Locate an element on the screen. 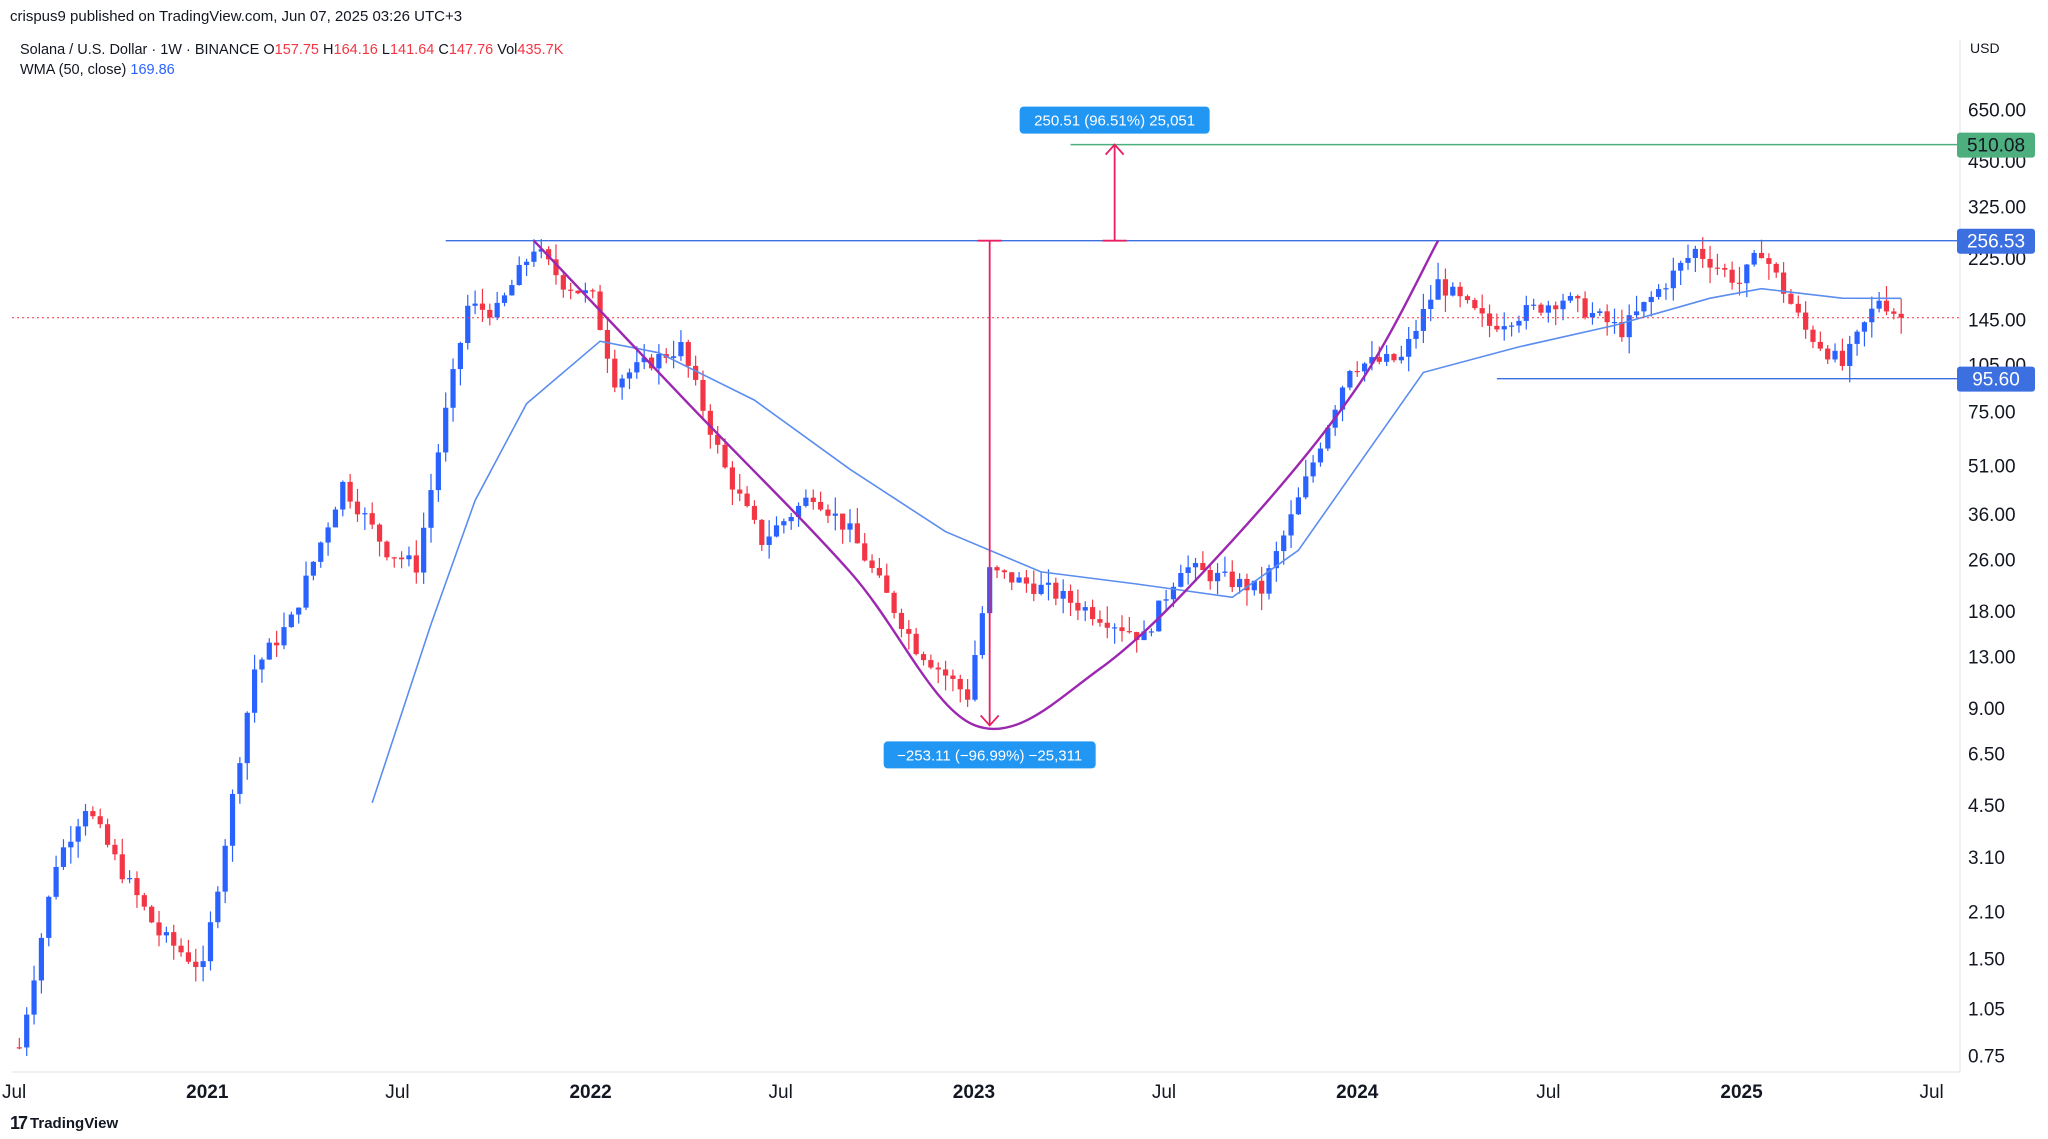  y-tick-label: 9.00 is located at coordinates (1986, 709).